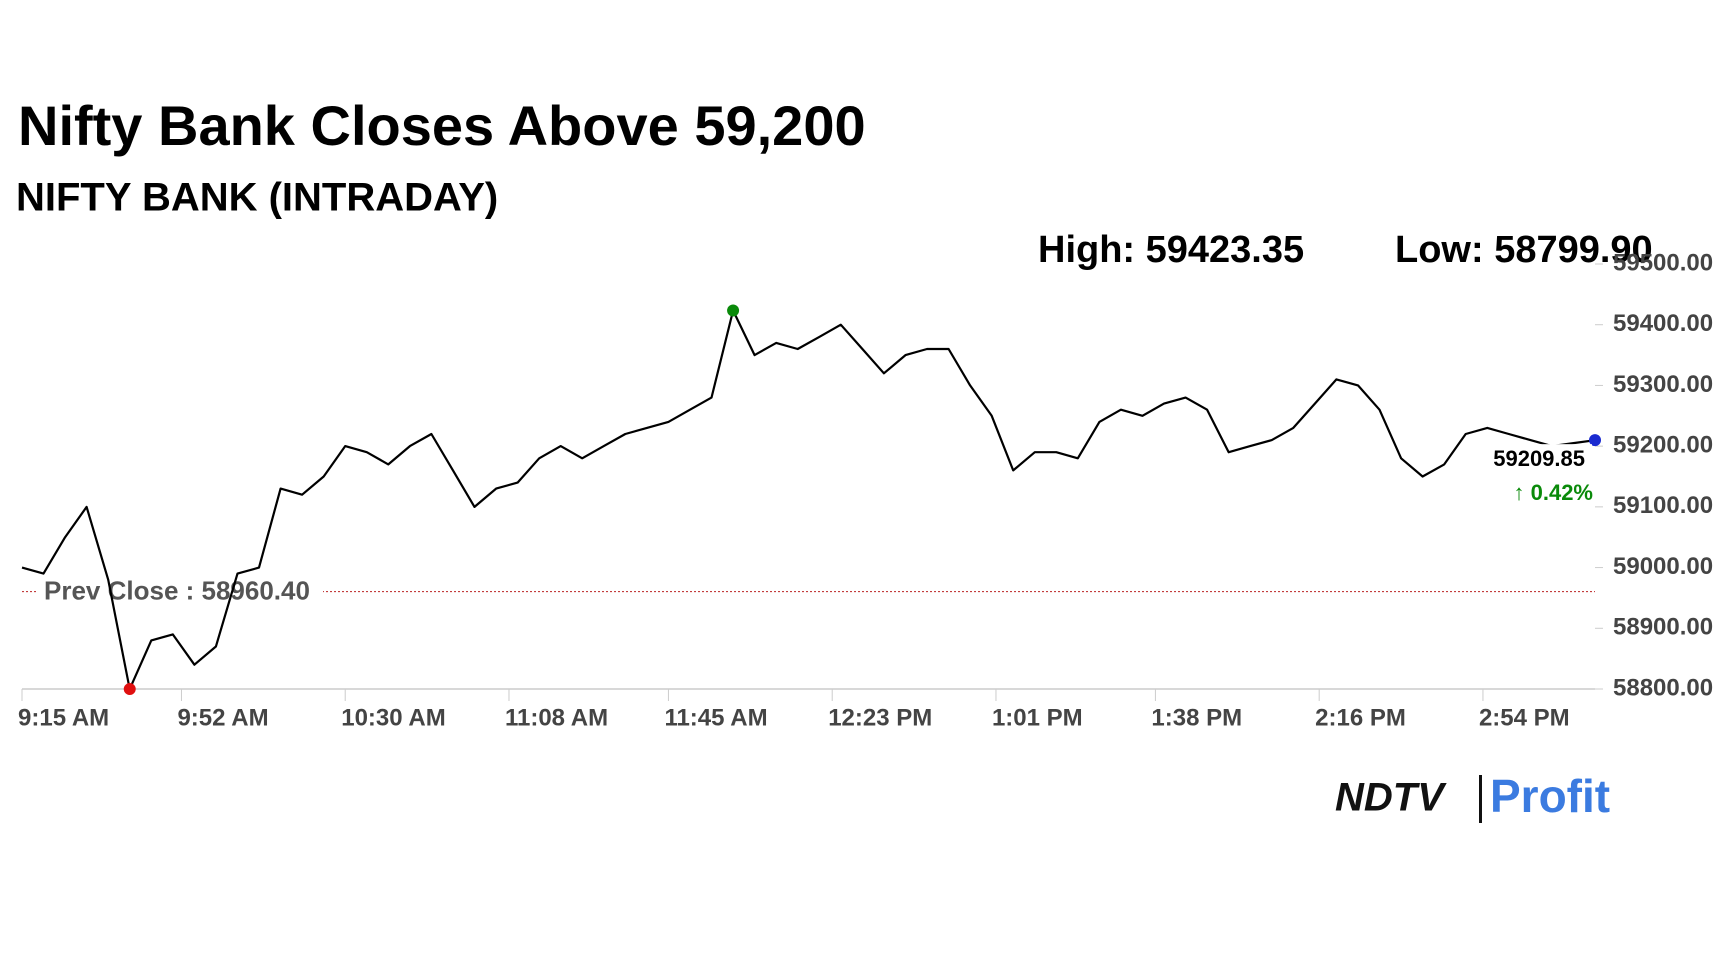  Describe the element at coordinates (1663, 505) in the screenshot. I see `y-tick-label: 59100.00` at that location.